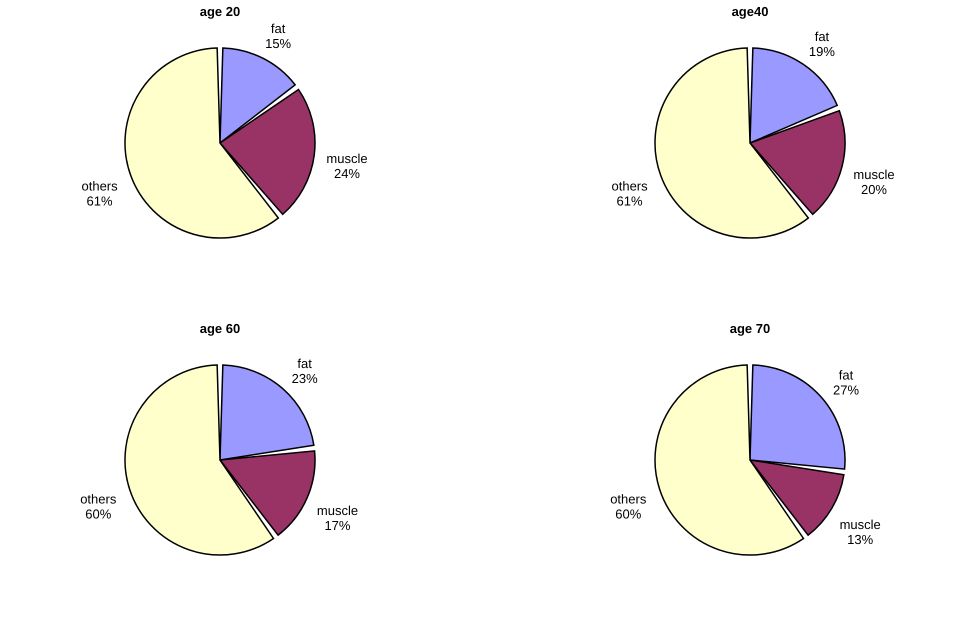 The image size is (973, 626). I want to click on chart-title: age40, so click(750, 11).